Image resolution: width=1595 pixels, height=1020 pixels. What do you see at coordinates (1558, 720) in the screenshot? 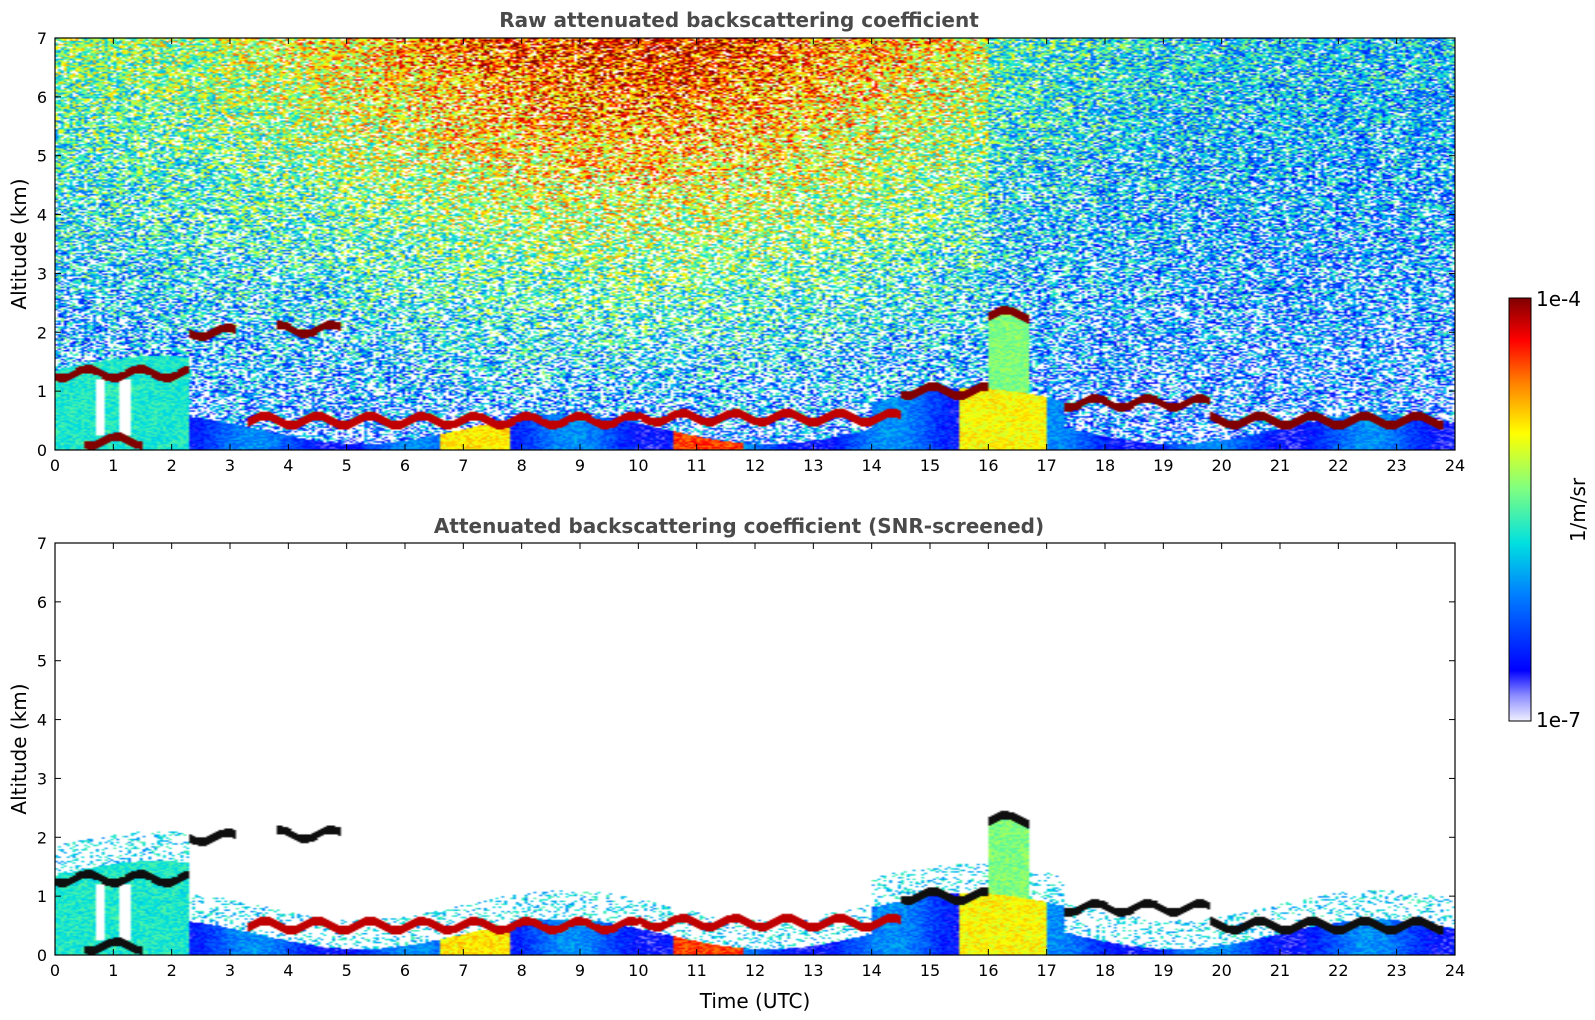
I see `colorbar-min-label: 1e-7` at bounding box center [1558, 720].